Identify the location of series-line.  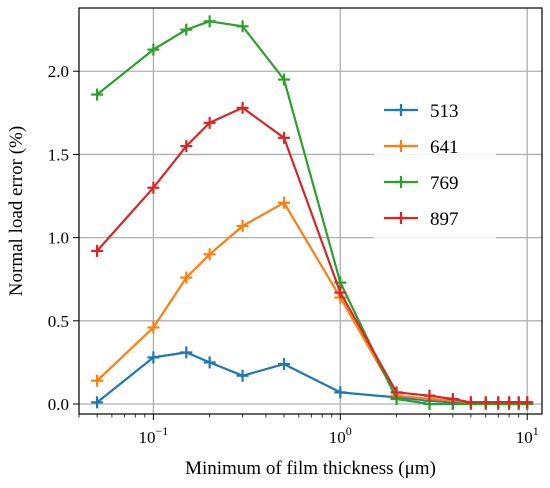
(312, 377).